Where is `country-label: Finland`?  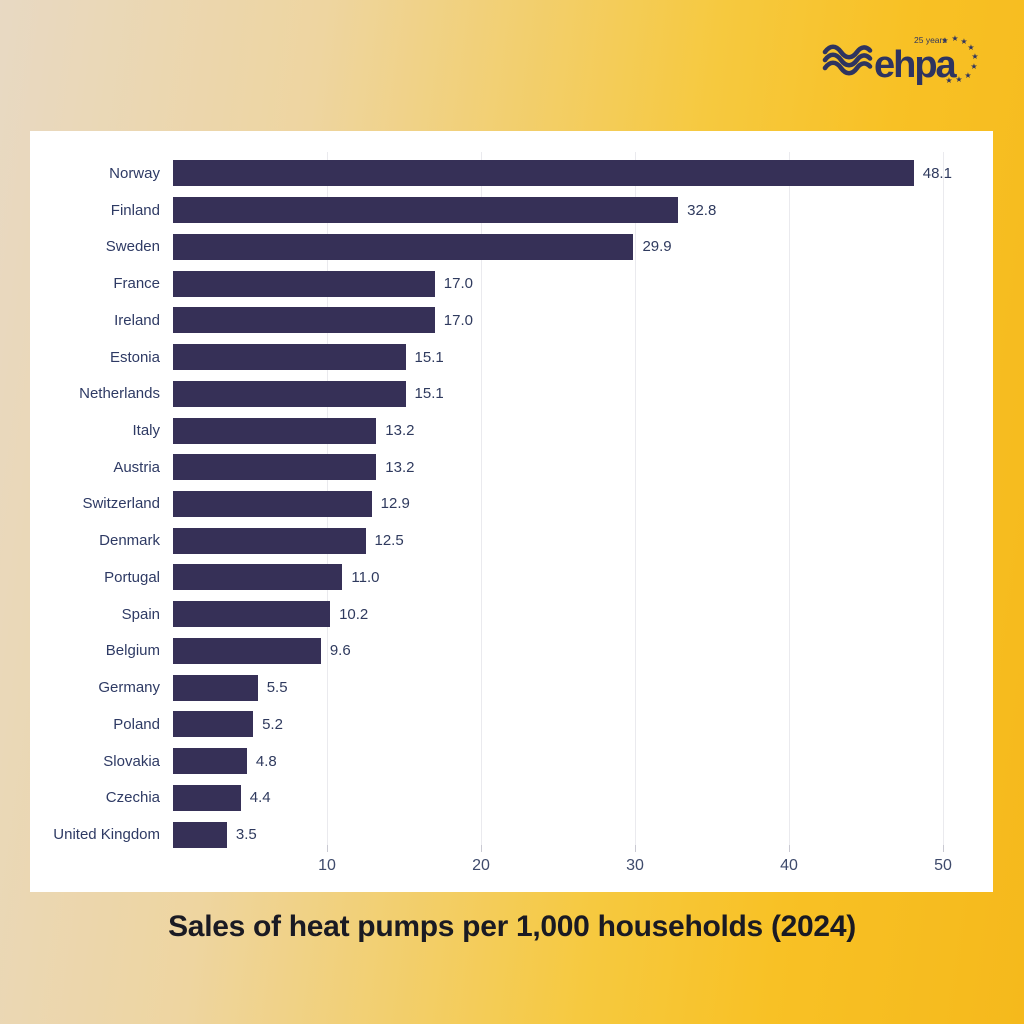
country-label: Finland is located at coordinates (135, 210).